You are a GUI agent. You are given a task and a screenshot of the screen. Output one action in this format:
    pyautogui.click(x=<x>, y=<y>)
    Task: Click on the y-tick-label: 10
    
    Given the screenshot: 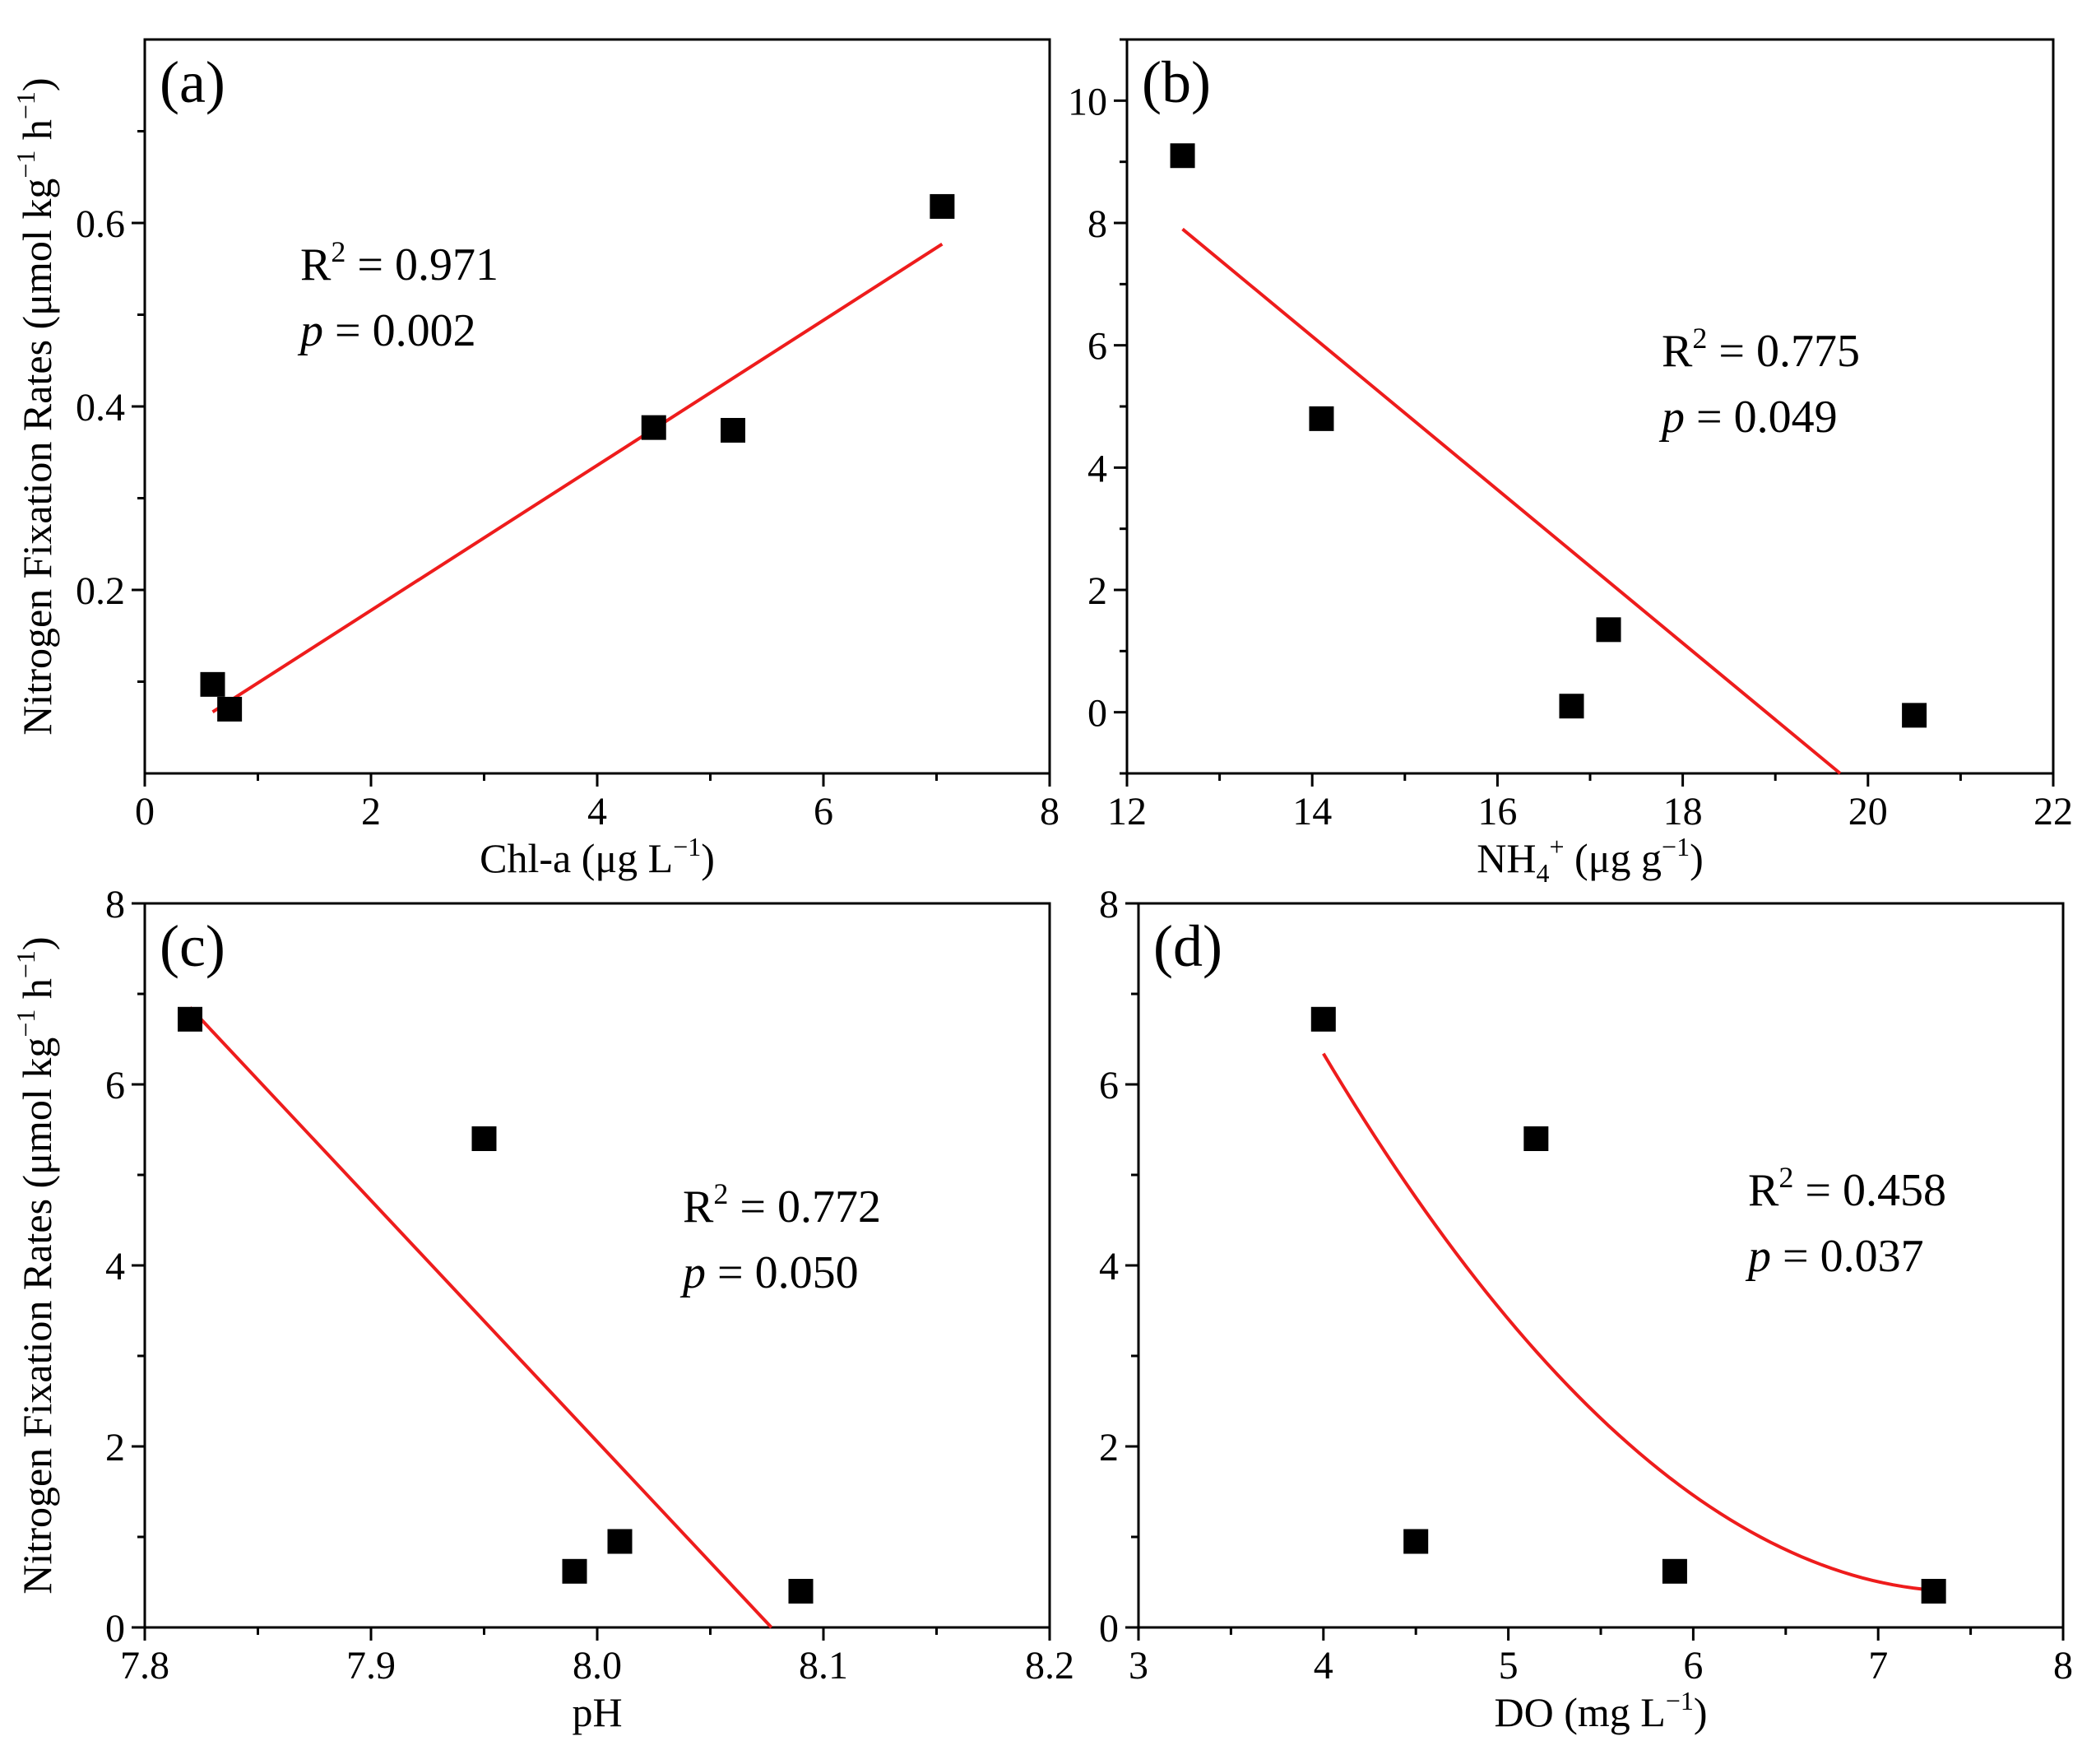 What is the action you would take?
    pyautogui.click(x=1087, y=101)
    